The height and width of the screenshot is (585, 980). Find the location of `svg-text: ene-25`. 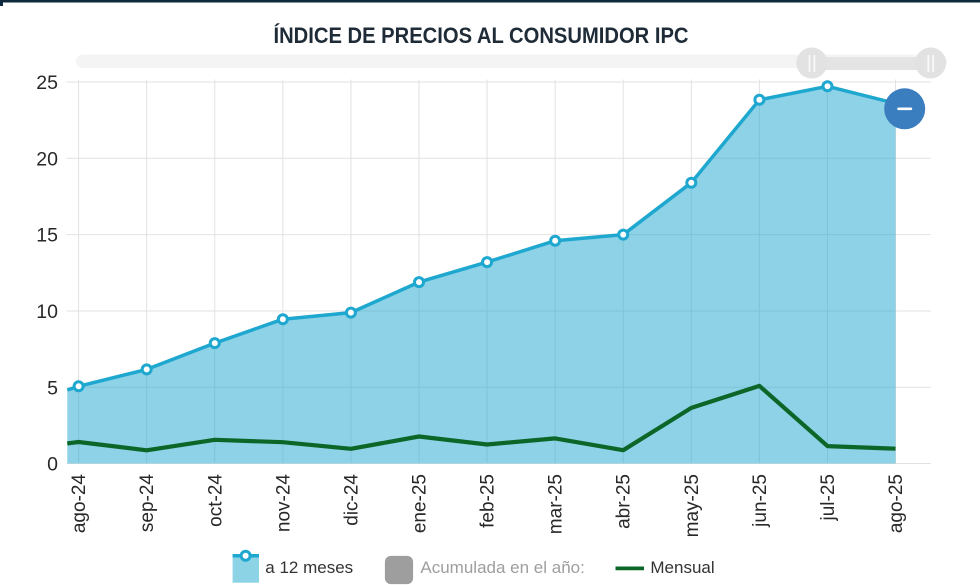

svg-text: ene-25 is located at coordinates (420, 503).